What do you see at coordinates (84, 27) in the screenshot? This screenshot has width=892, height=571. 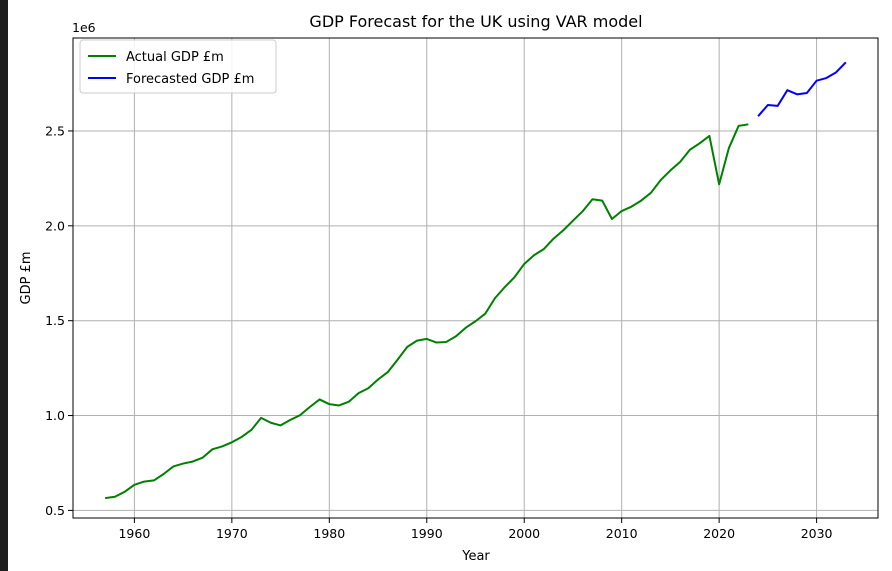 I see `y-offset-label: 1e6` at bounding box center [84, 27].